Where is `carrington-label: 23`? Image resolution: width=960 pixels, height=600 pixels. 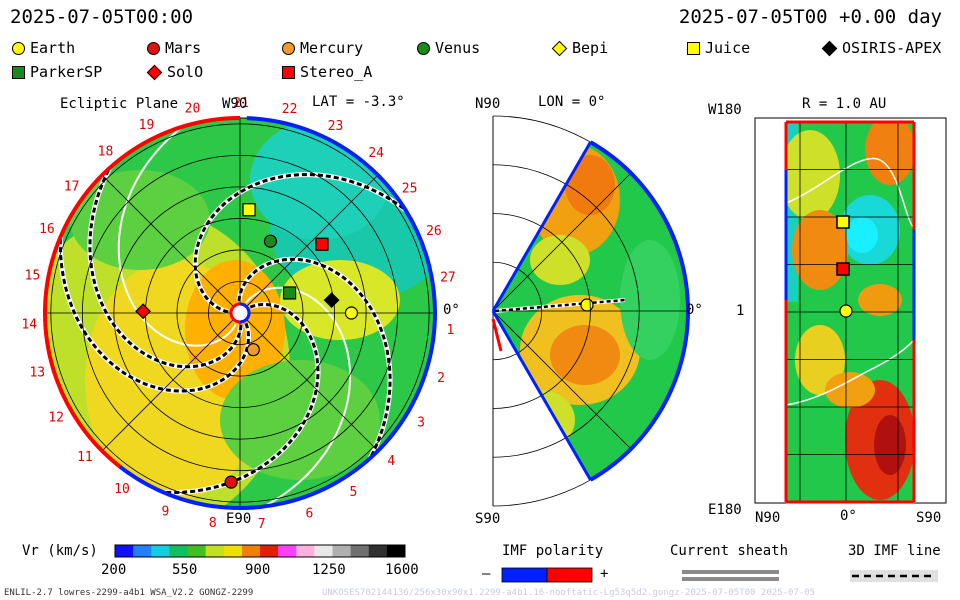 carrington-label: 23 is located at coordinates (336, 126).